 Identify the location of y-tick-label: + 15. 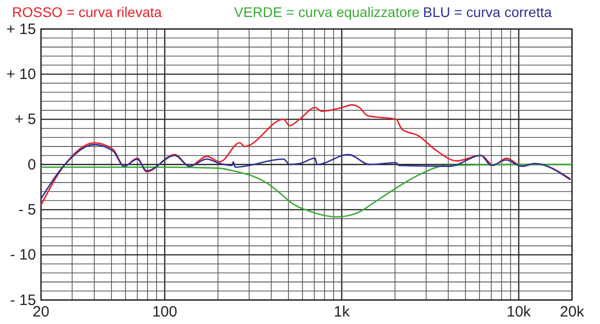
(21, 29).